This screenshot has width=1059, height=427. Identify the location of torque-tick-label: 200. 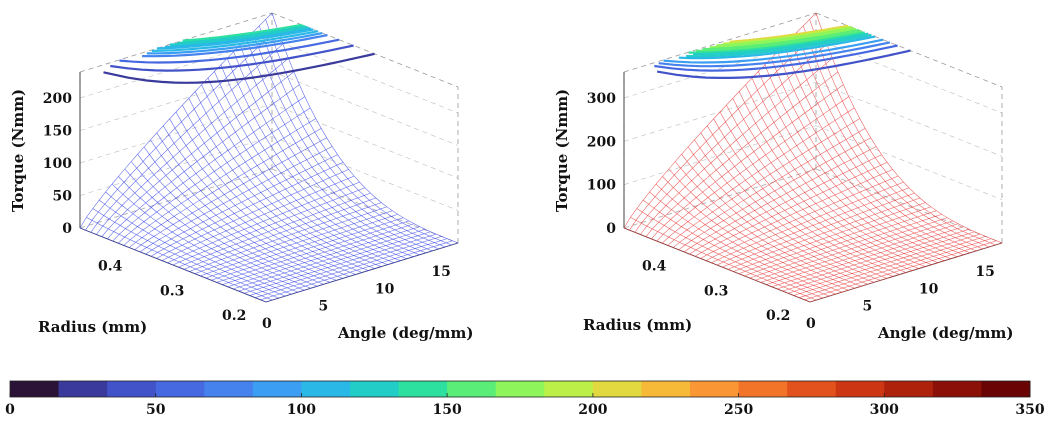
(601, 142).